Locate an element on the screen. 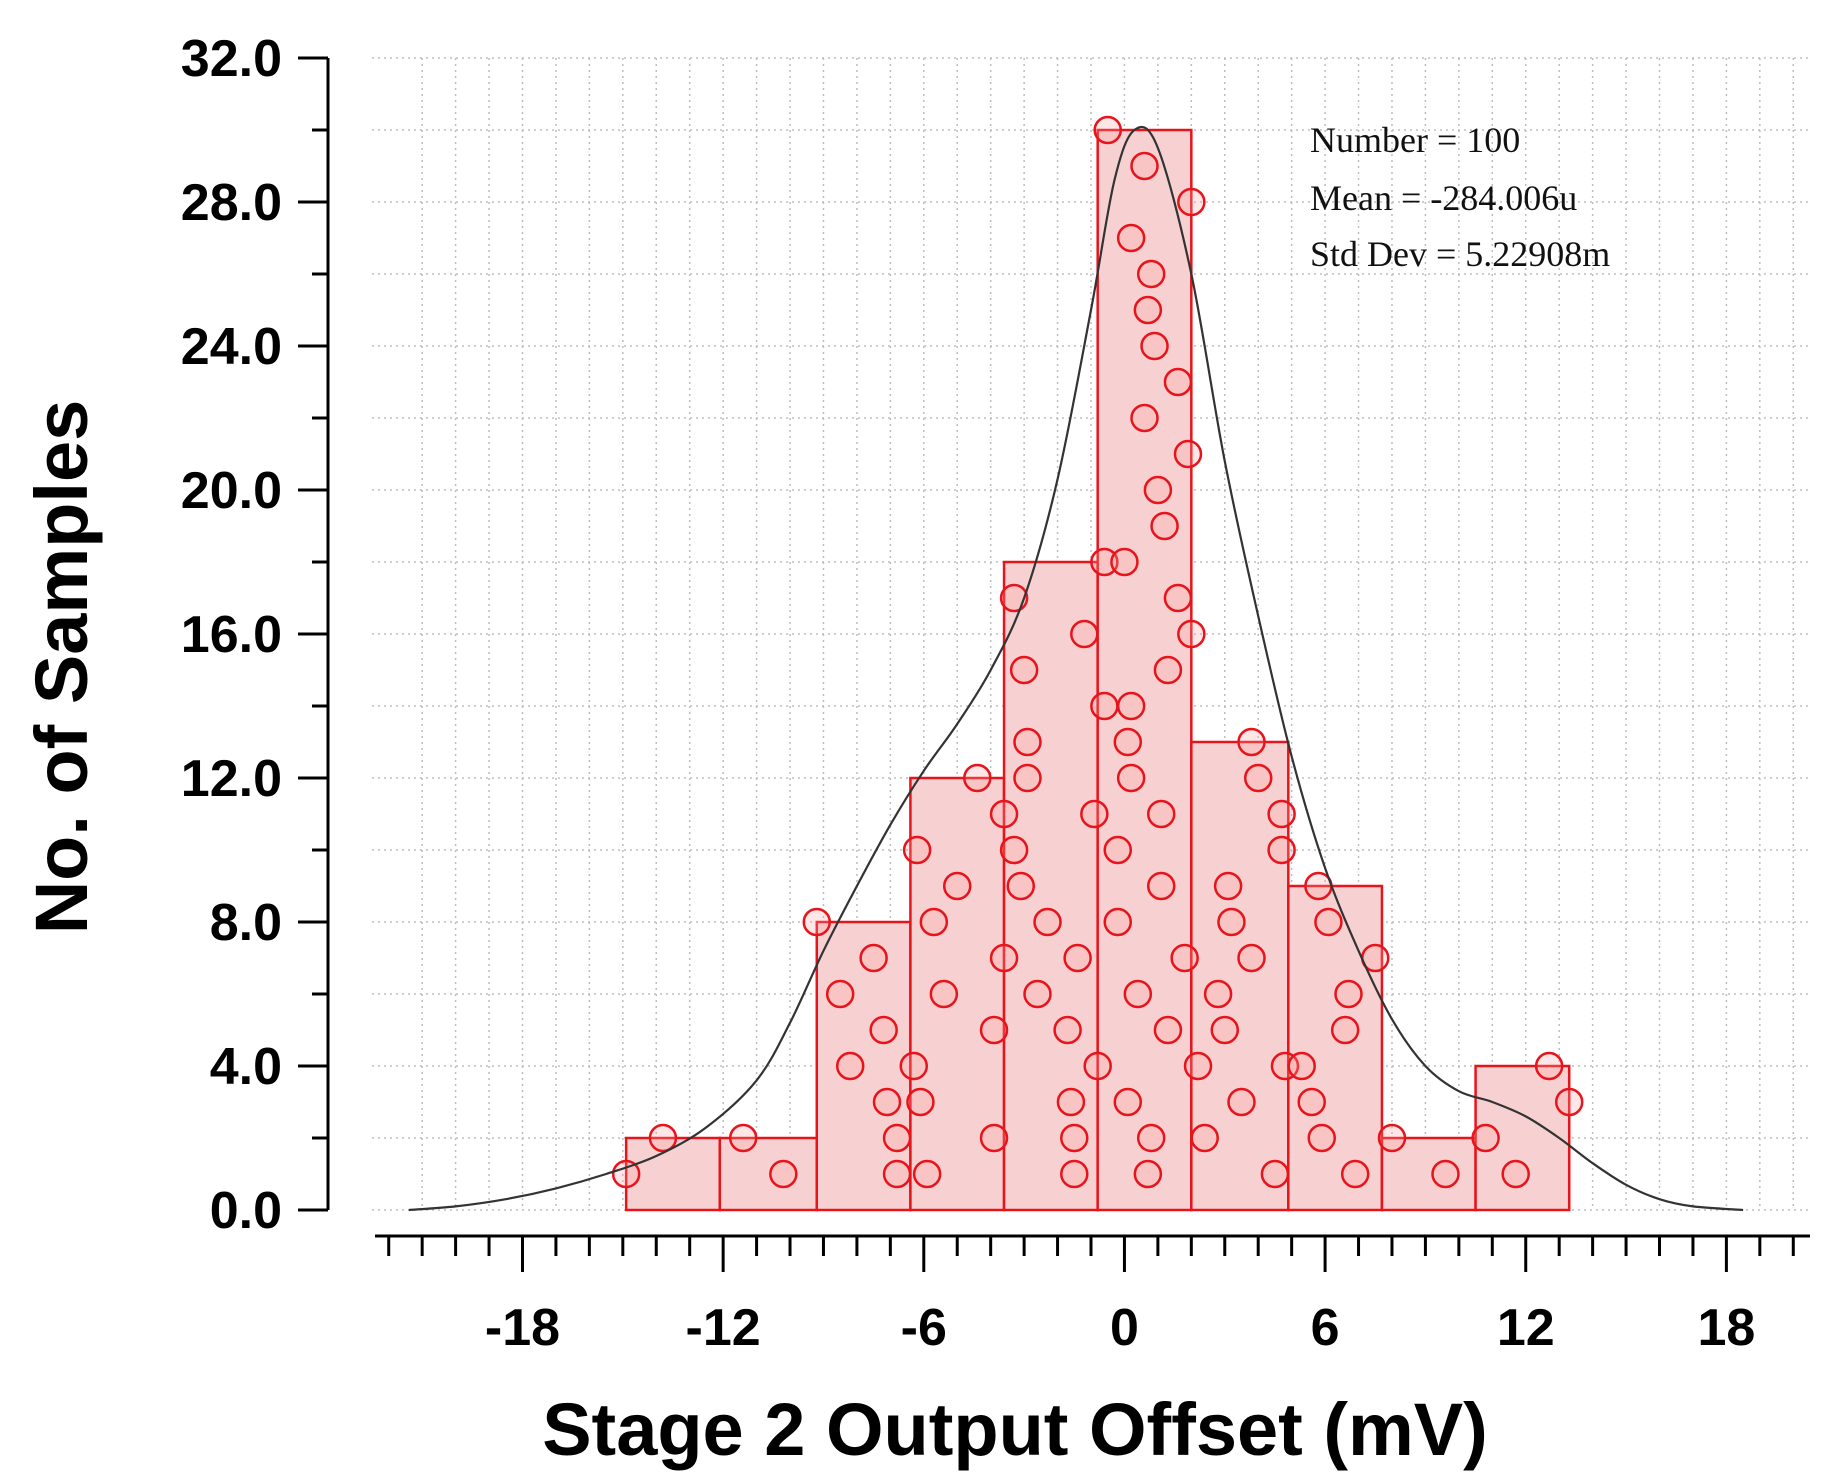  y-tick-label: 8.0 is located at coordinates (246, 923).